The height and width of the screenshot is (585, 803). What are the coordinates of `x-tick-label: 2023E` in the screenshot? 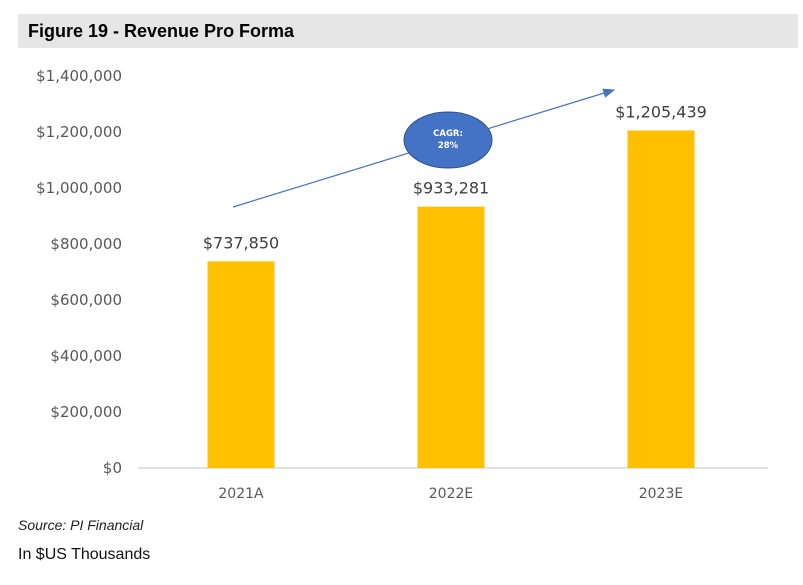 It's located at (661, 494).